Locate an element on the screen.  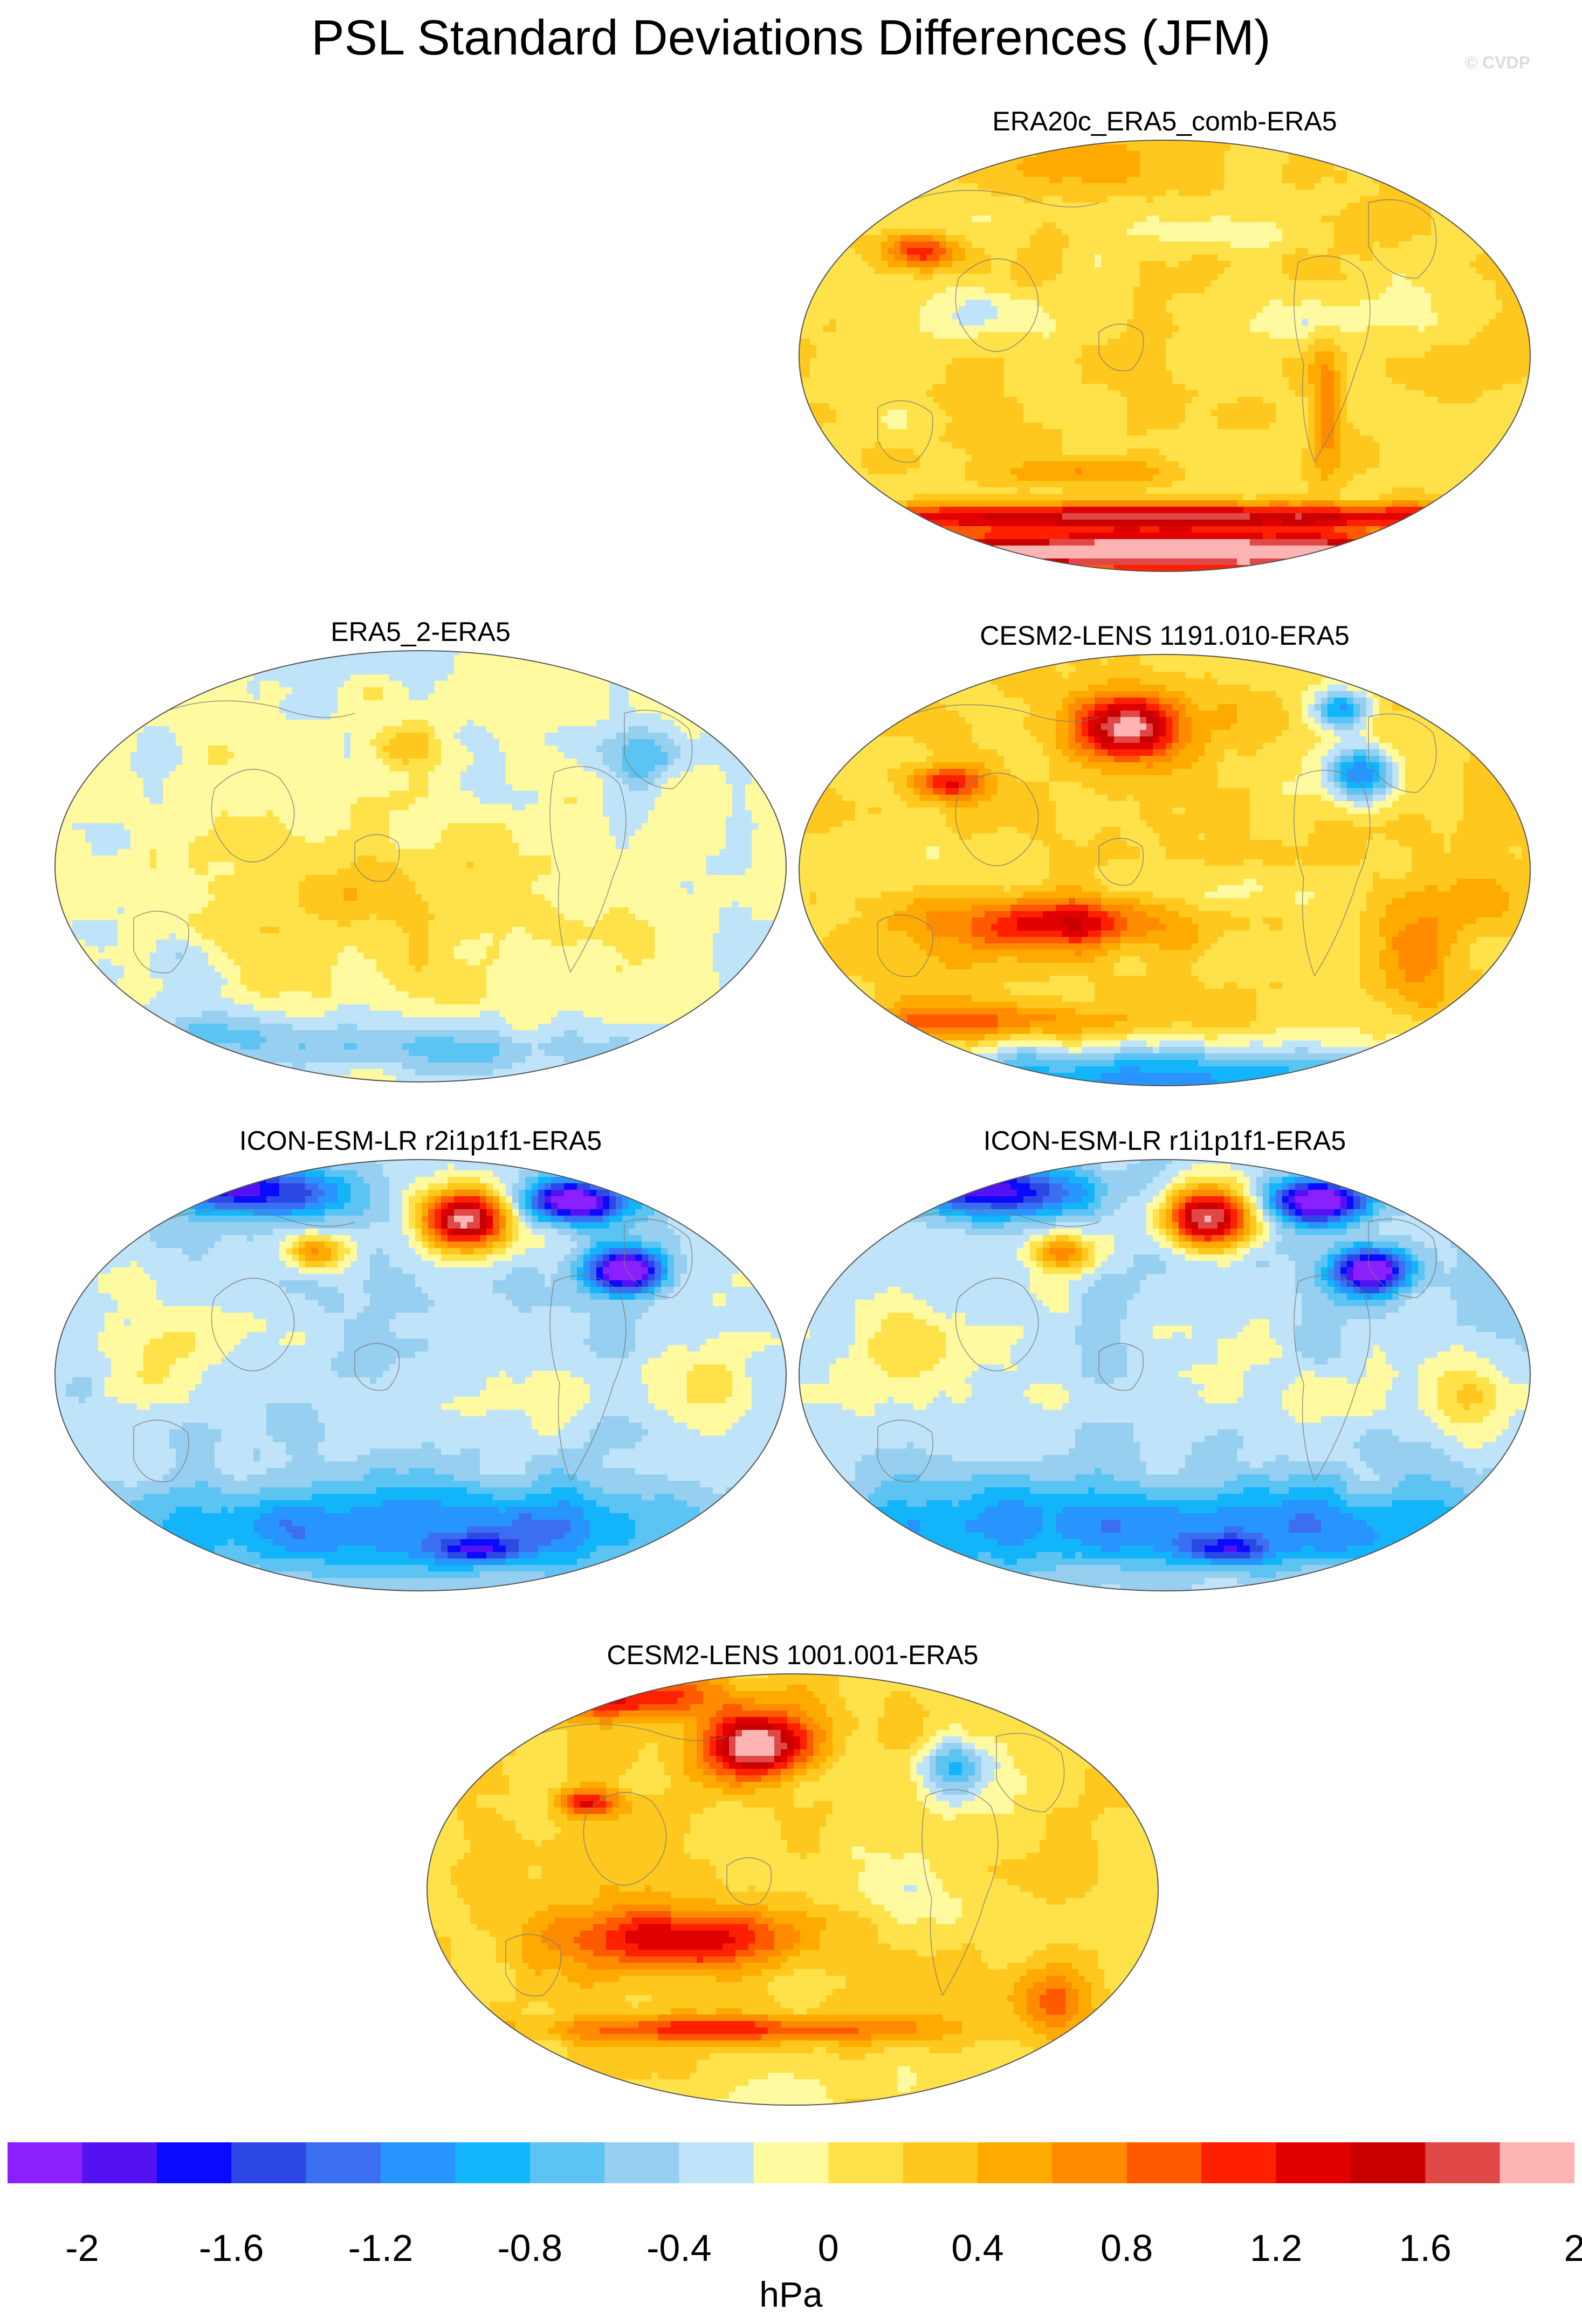
panel-title-icon-r2: ICON-ESM-LR r2i1p1f1-ERA5 is located at coordinates (420, 1140).